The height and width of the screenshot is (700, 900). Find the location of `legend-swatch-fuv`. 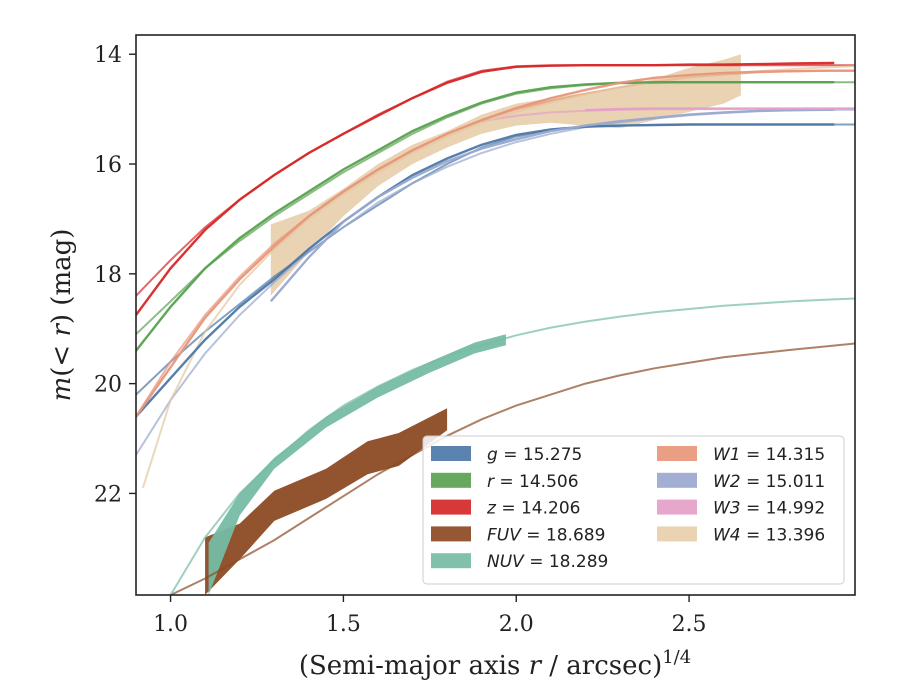

legend-swatch-fuv is located at coordinates (451, 534).